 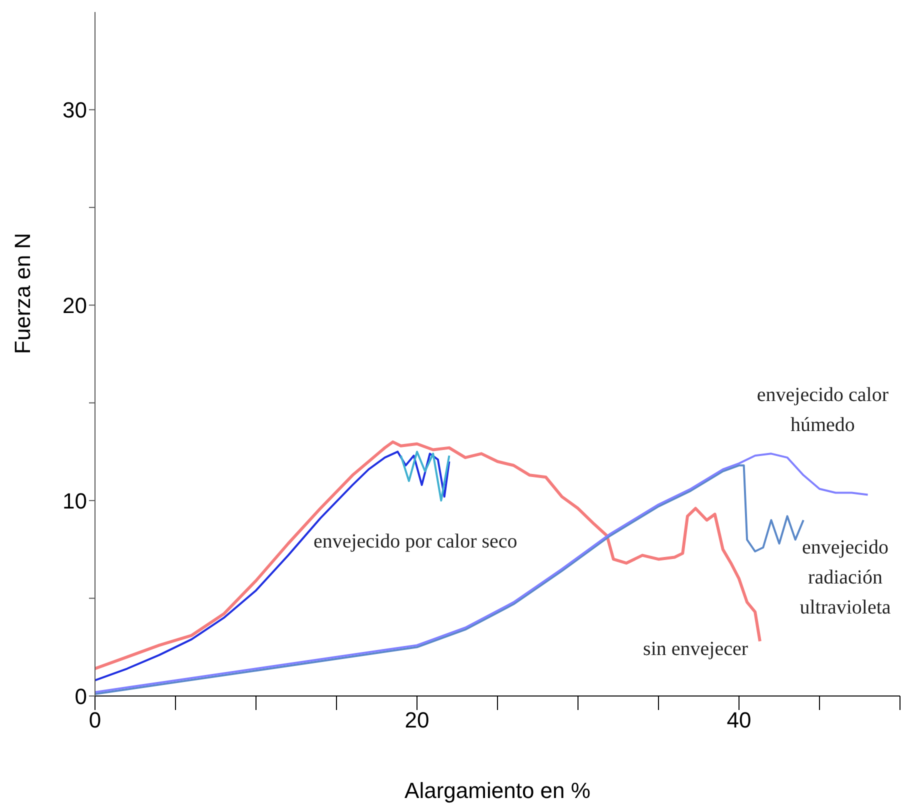 What do you see at coordinates (22, 293) in the screenshot?
I see `y-axis-title: Fuerza en N` at bounding box center [22, 293].